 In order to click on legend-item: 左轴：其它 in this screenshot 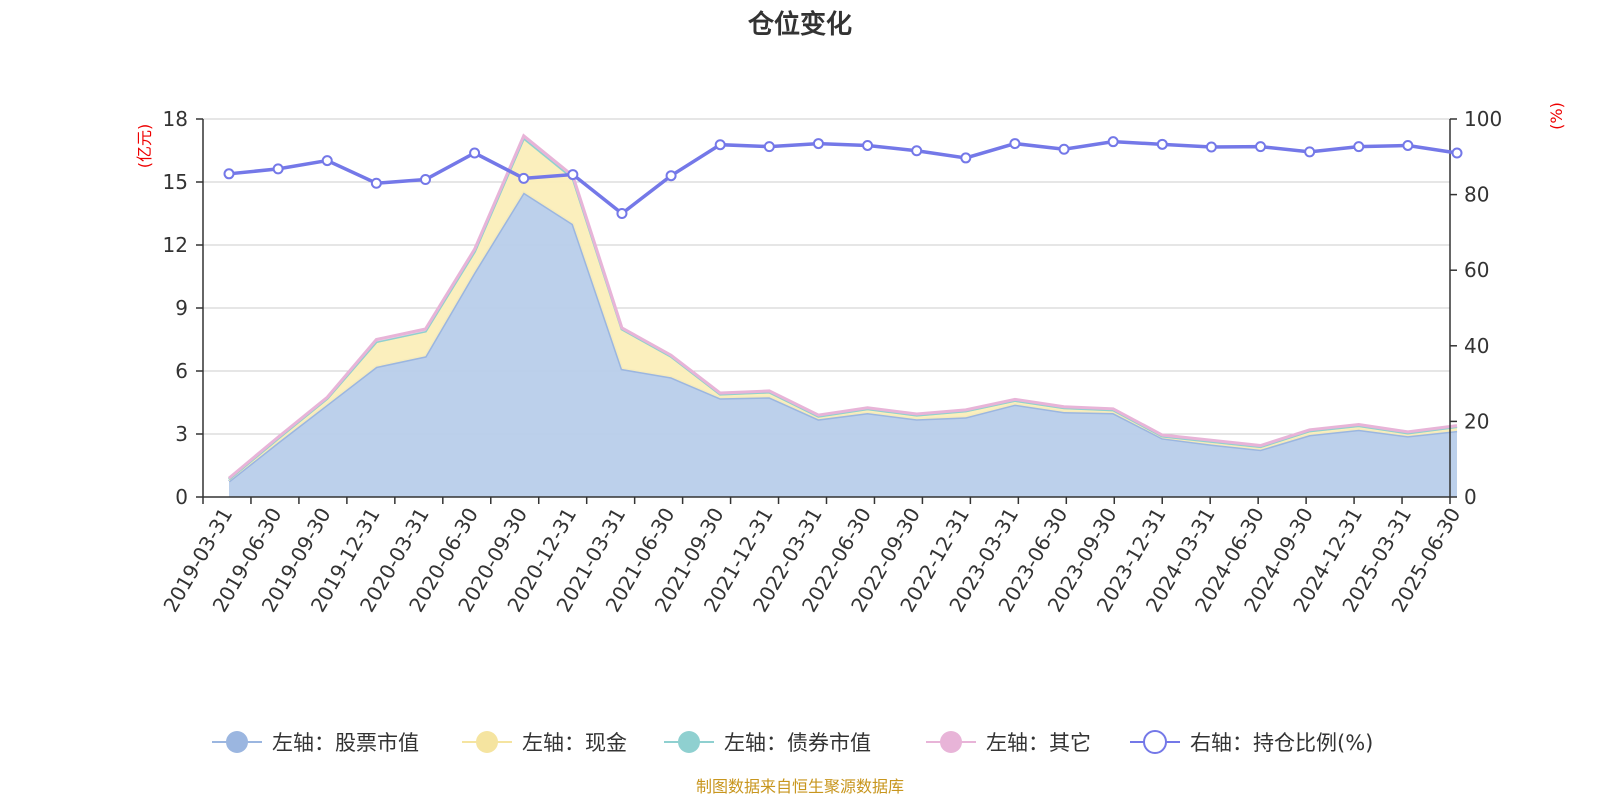, I will do `click(1008, 743)`.